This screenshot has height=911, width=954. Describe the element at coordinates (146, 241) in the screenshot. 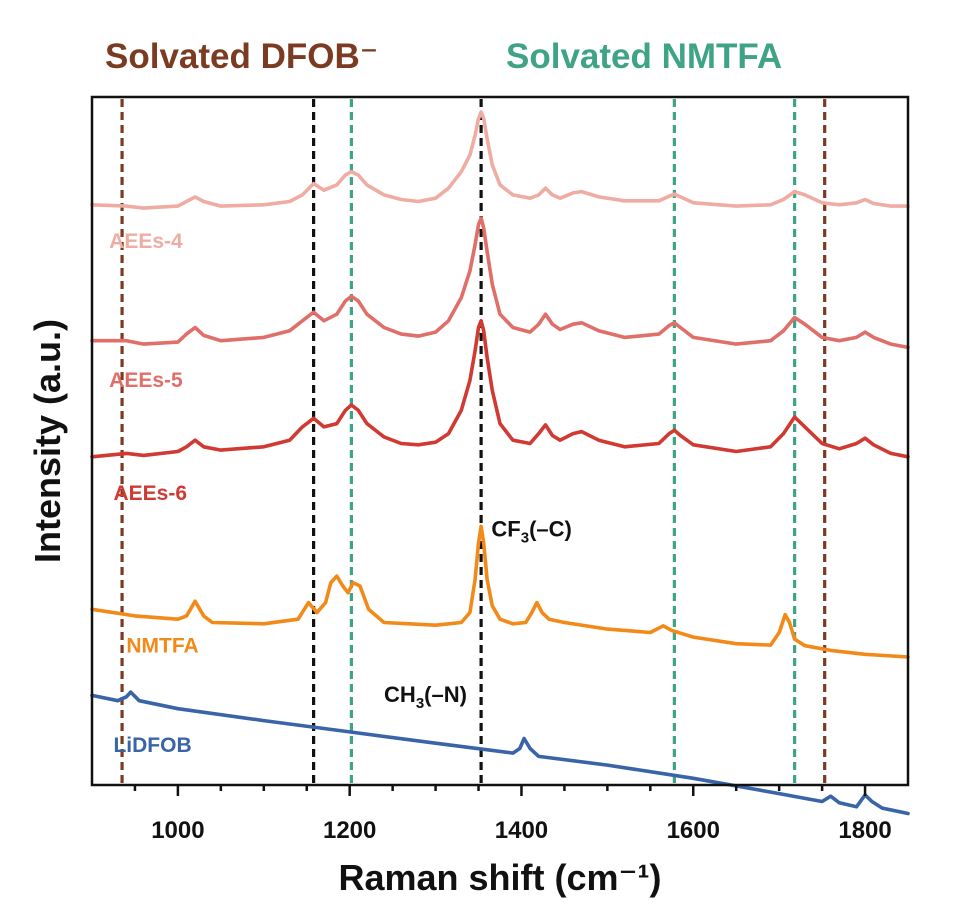

I see `series-label-aees-4: AEEs-4` at that location.